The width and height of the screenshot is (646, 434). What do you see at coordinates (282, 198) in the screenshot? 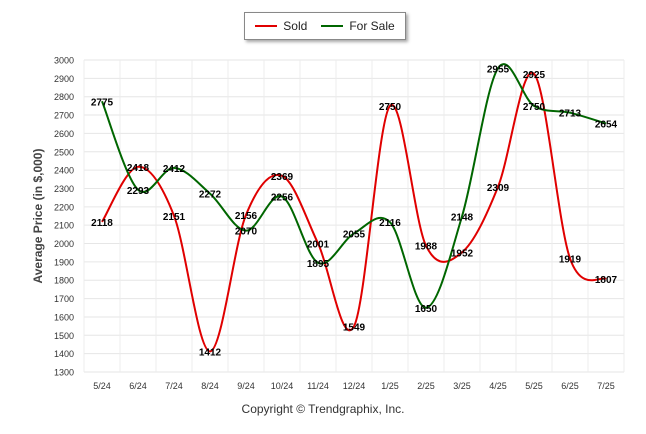
I see `data-label-for-sale: 2256` at bounding box center [282, 198].